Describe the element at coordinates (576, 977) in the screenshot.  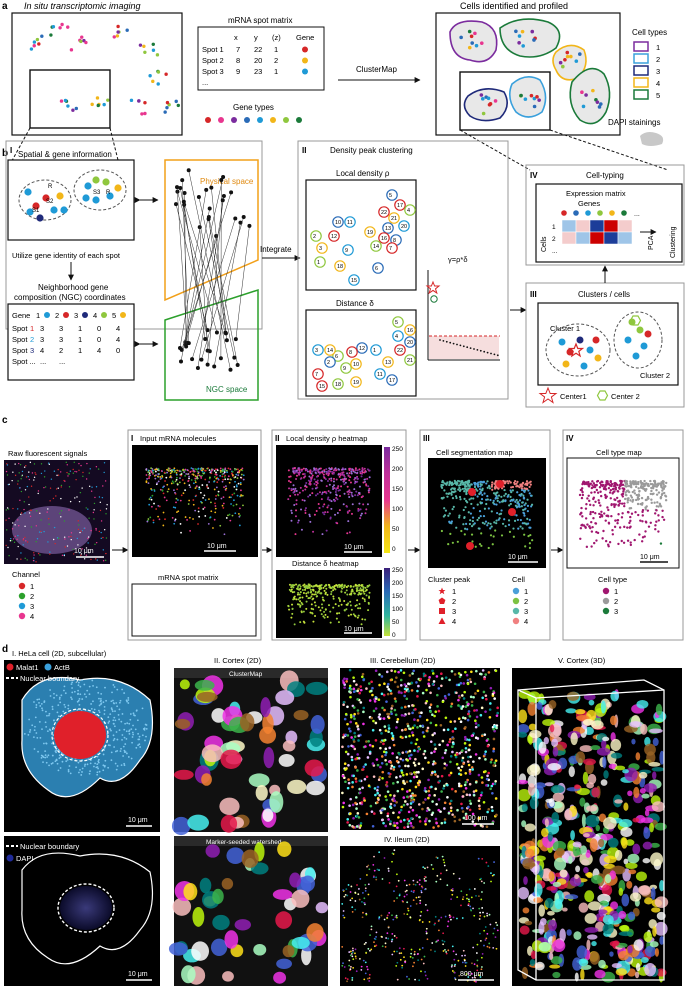
I see `cortex3d-spot` at that location.